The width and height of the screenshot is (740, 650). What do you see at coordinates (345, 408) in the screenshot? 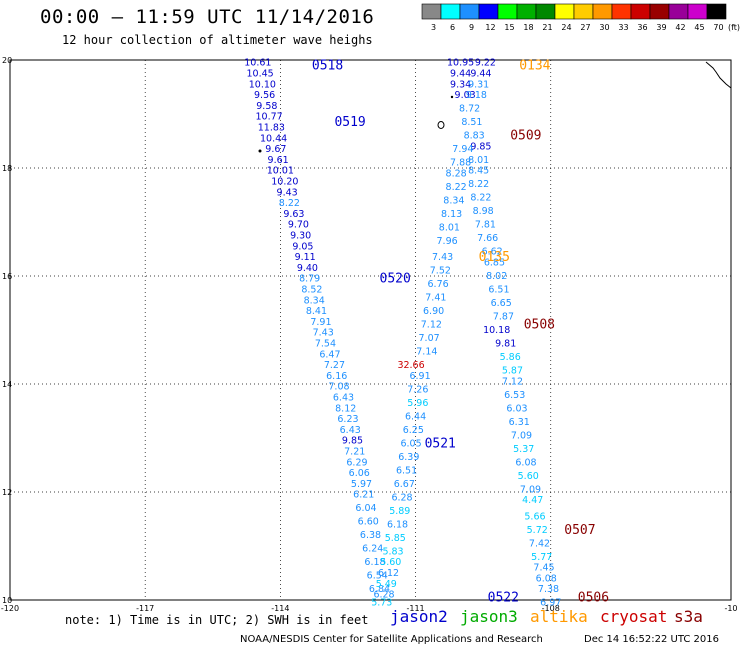
I see `wave-height-value: 8.12` at bounding box center [345, 408].